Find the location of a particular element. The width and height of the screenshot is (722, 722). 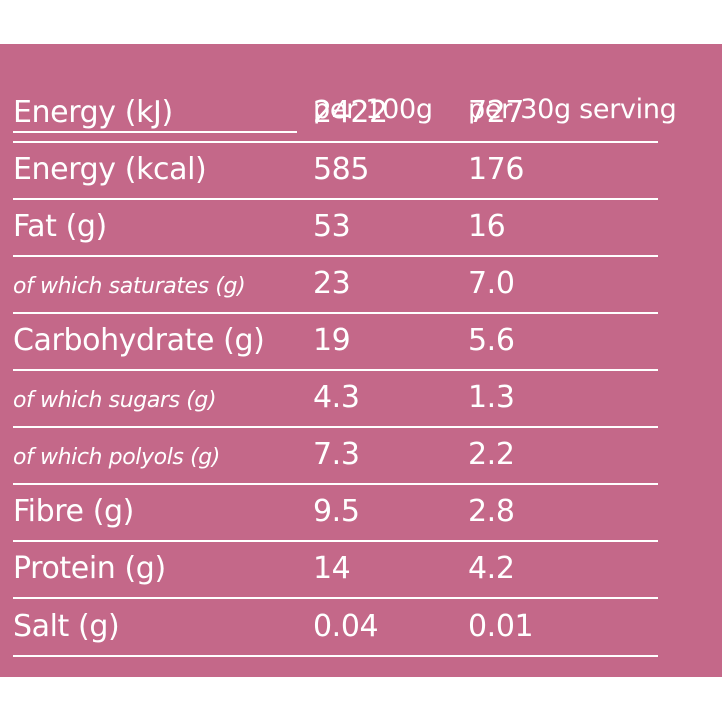

value-per-100g: 7.3 is located at coordinates (336, 454).